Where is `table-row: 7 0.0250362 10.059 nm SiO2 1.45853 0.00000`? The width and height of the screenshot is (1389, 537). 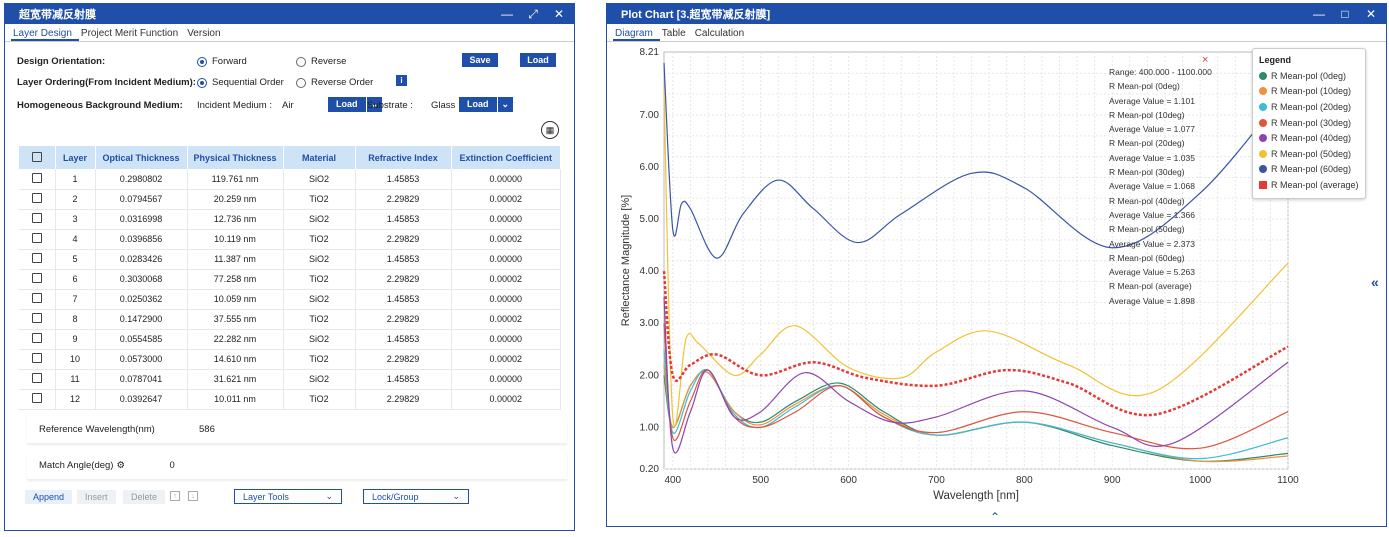 table-row: 7 0.0250362 10.059 nm SiO2 1.45853 0.00000 is located at coordinates (290, 299).